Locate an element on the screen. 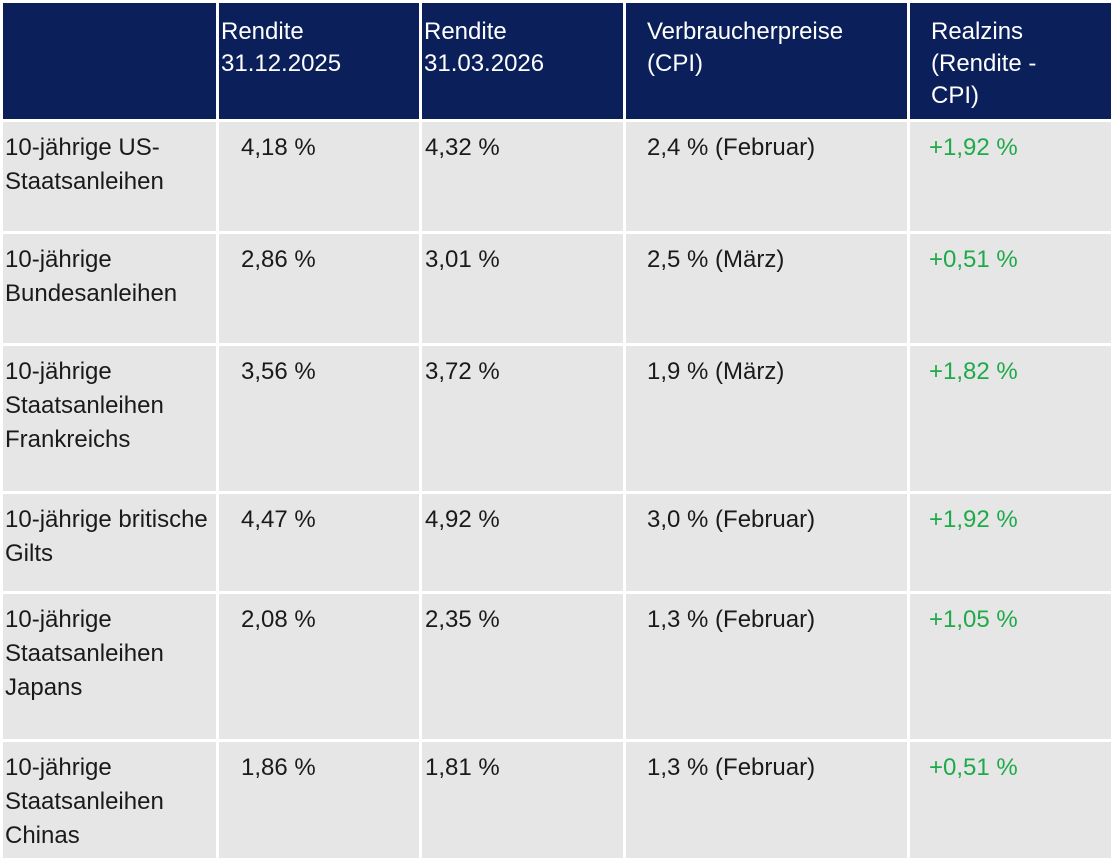 This screenshot has height=861, width=1111. table-cell: 2,86 % is located at coordinates (319, 288).